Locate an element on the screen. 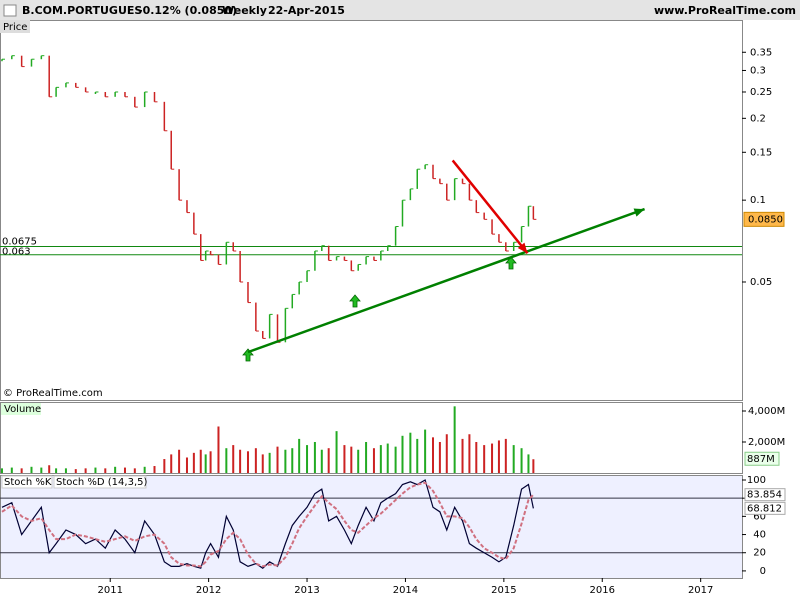 Image resolution: width=800 pixels, height=600 pixels. current-label: 68.812 is located at coordinates (764, 508).